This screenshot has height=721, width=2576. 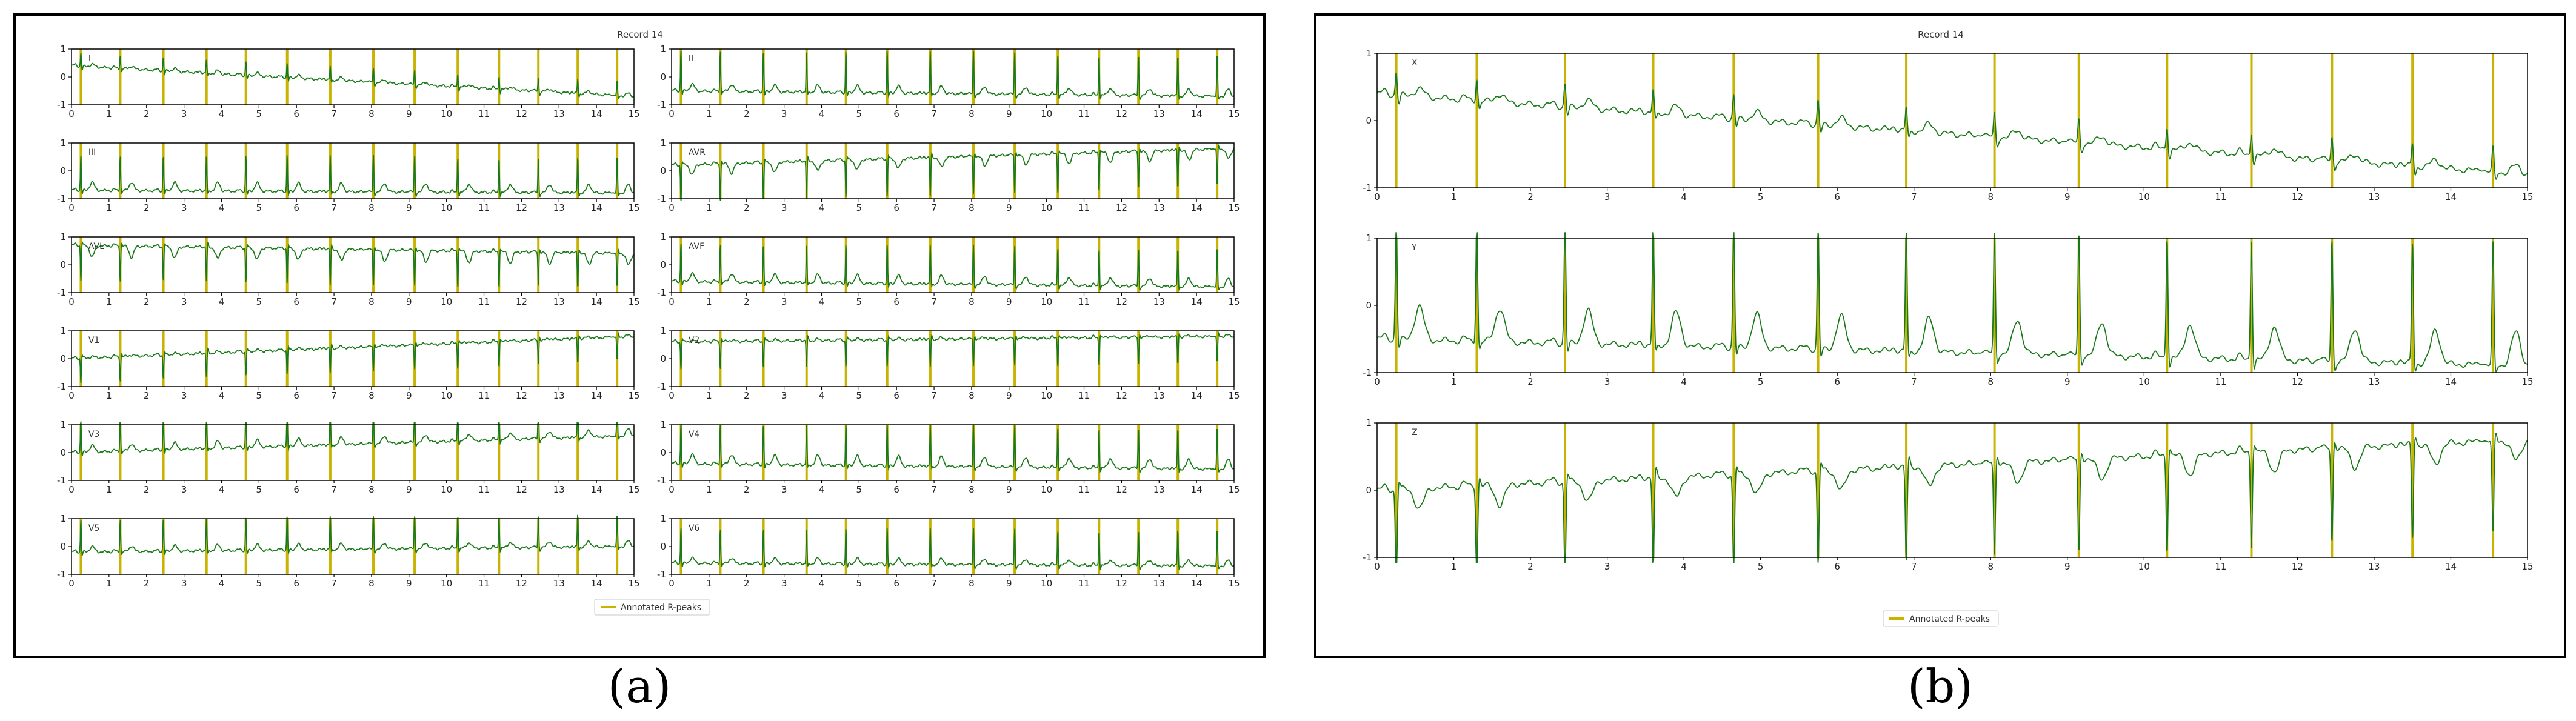 I want to click on lead-label-ii: II, so click(x=691, y=59).